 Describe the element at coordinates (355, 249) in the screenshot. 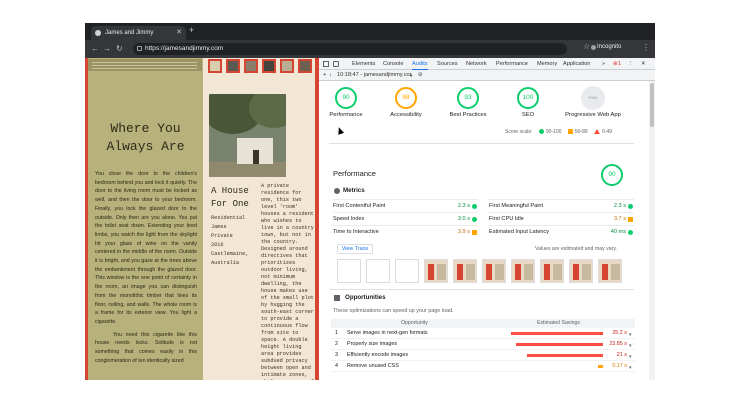

I see `view-trace-button: View Trace` at that location.